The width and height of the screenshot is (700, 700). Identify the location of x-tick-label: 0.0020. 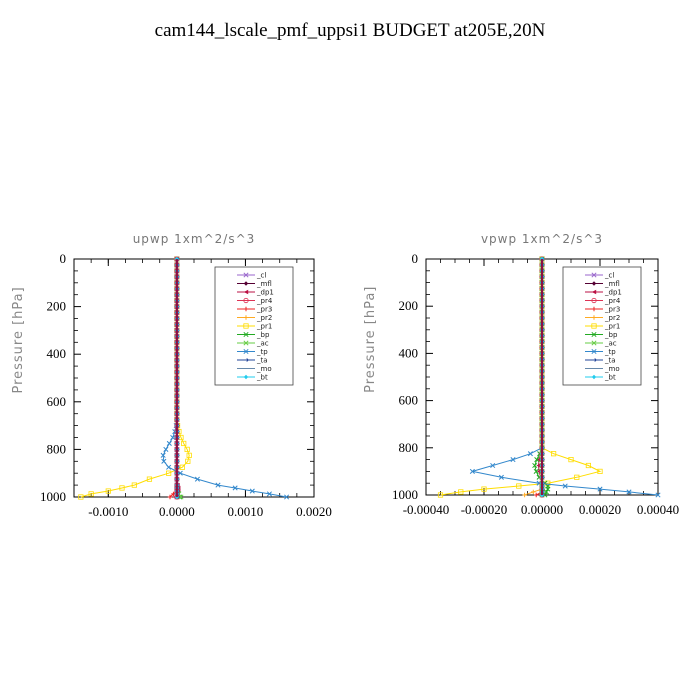
(314, 511).